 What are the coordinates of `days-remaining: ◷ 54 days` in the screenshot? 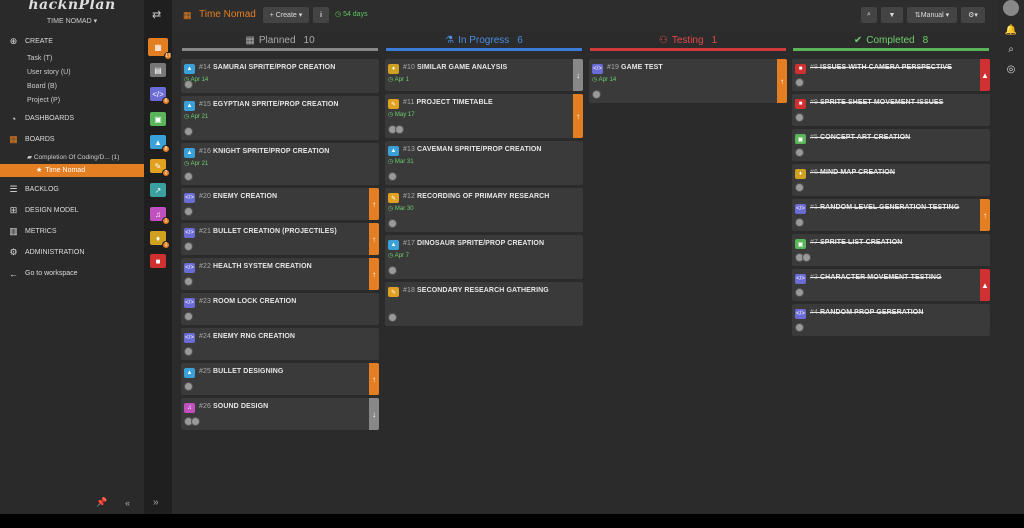 It's located at (351, 14).